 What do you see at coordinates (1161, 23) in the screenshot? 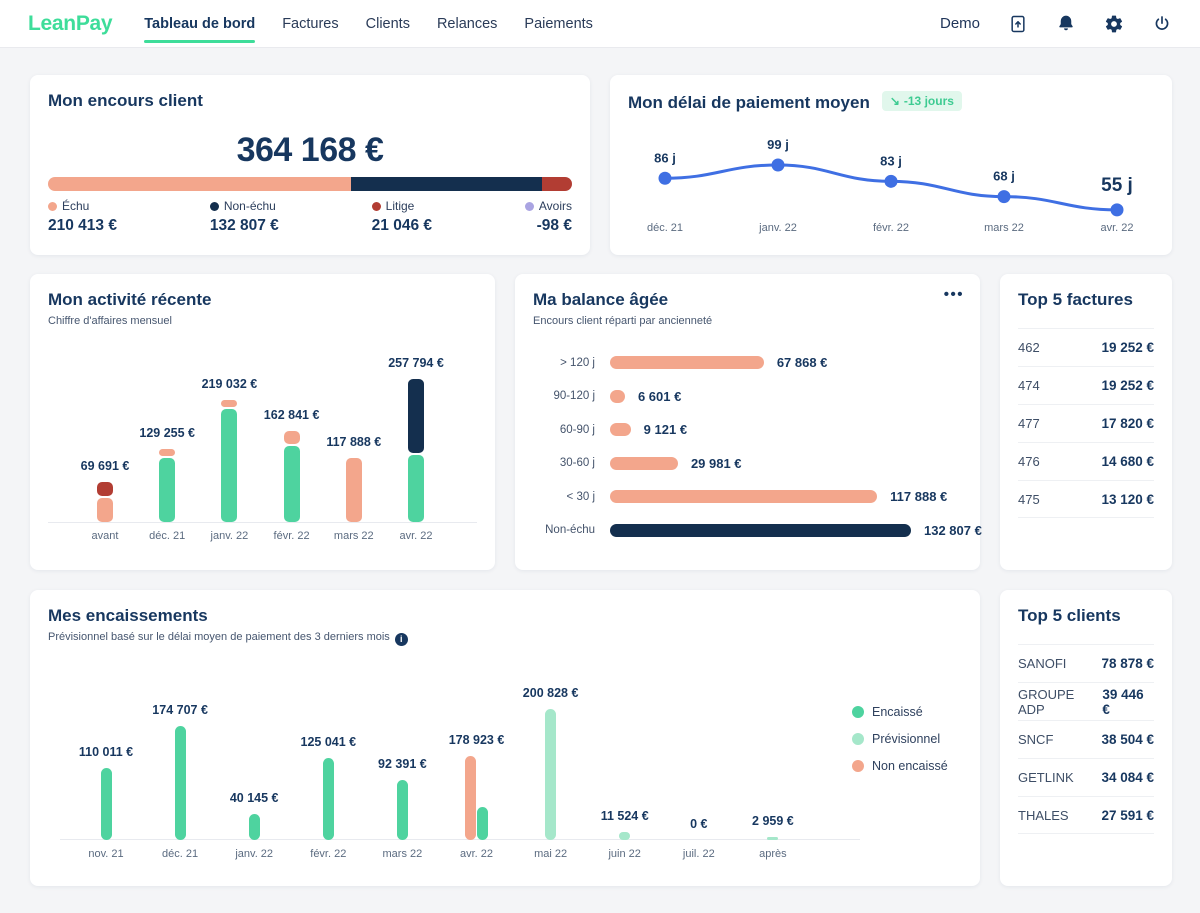
I see `power-icon` at bounding box center [1161, 23].